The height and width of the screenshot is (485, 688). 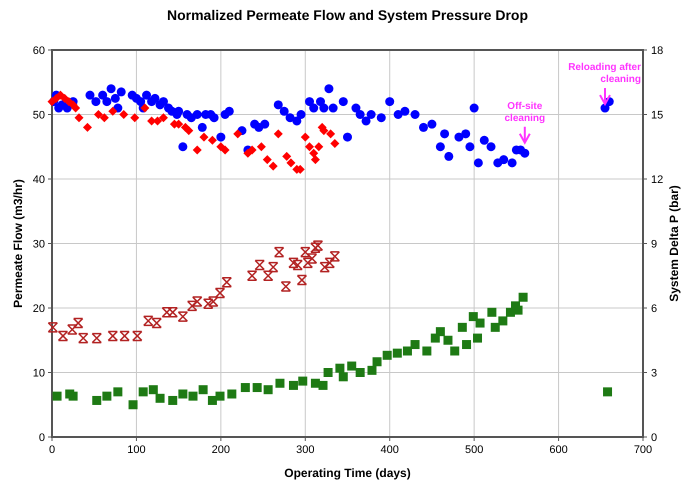 I want to click on y2-tick-label: 3, so click(x=654, y=374).